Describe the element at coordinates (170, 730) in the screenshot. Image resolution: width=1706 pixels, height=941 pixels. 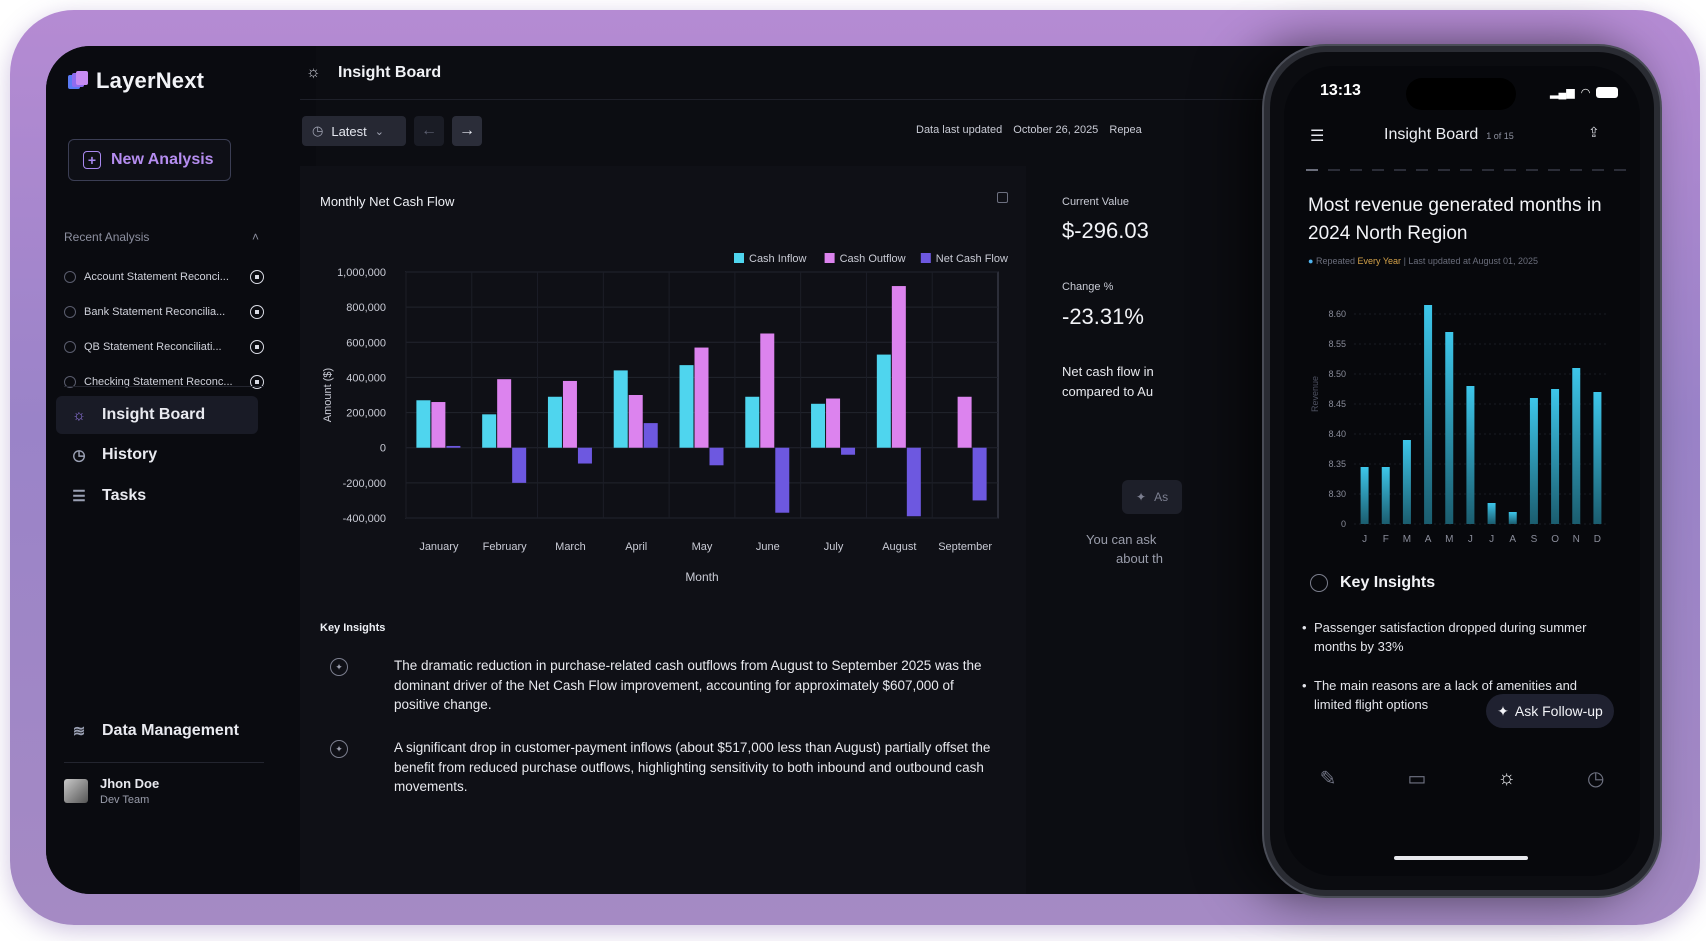
I see `nav-label: Data Management` at that location.